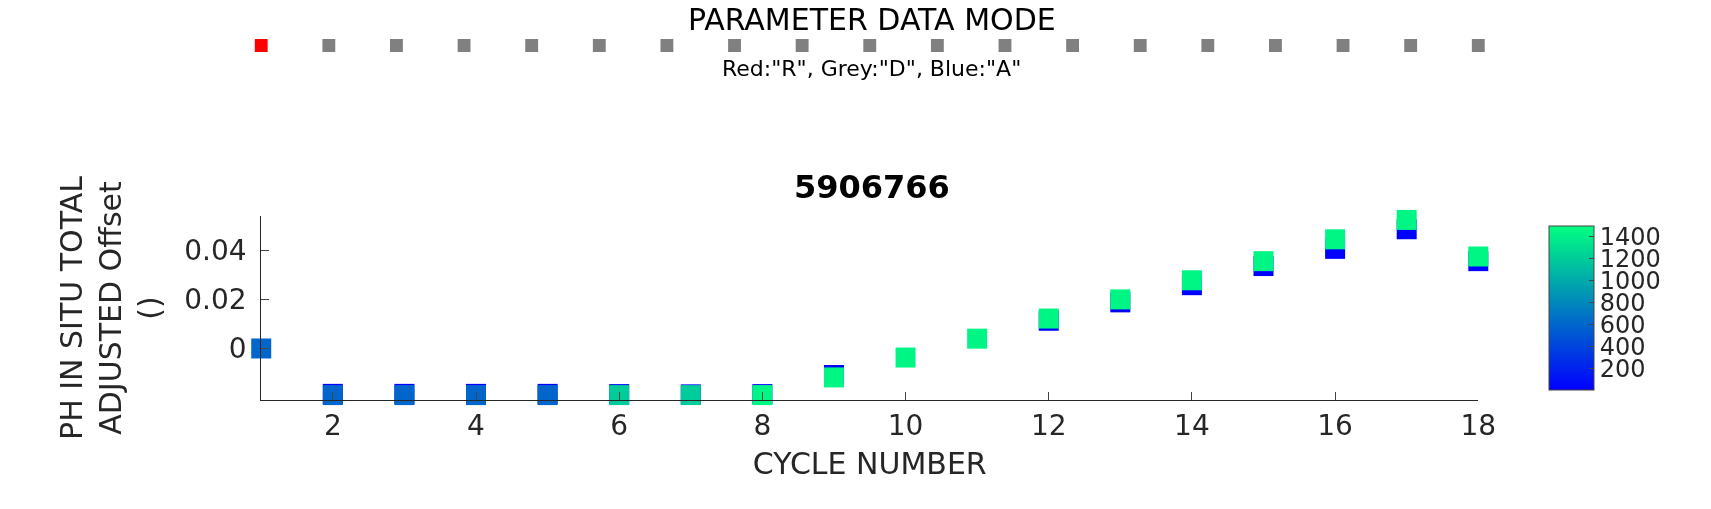  I want to click on text: Red:"R", Grey:"D", Blue:"A", so click(872, 68).